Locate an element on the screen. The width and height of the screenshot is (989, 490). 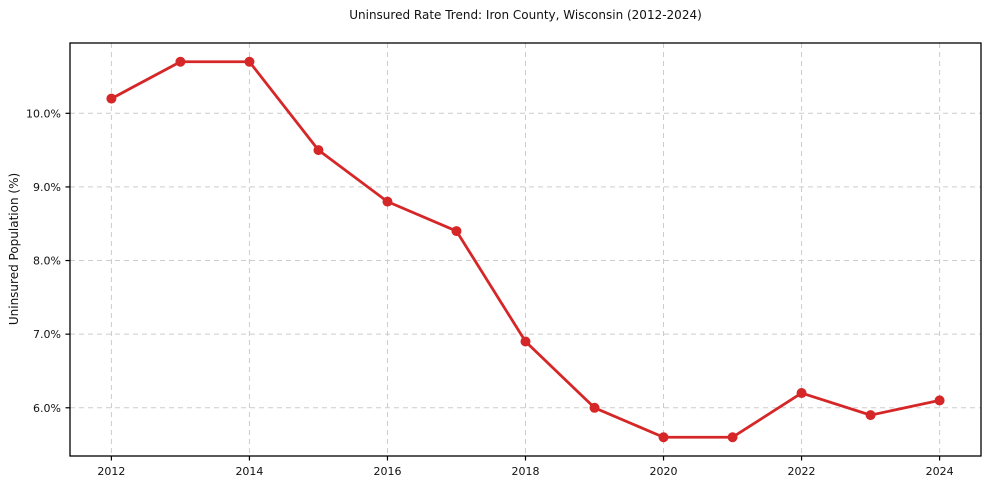
data-point-2021 is located at coordinates (732, 437).